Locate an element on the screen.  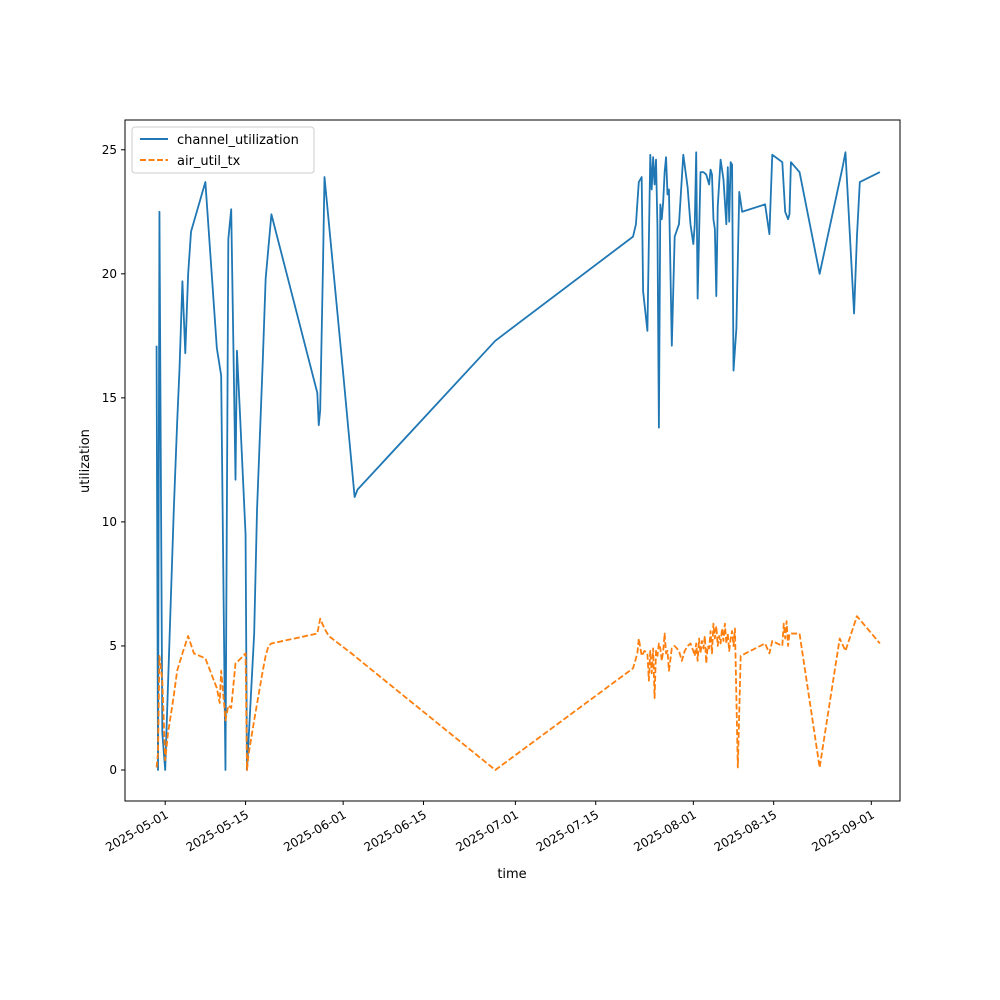
y-tick-label: 20 is located at coordinates (109, 274).